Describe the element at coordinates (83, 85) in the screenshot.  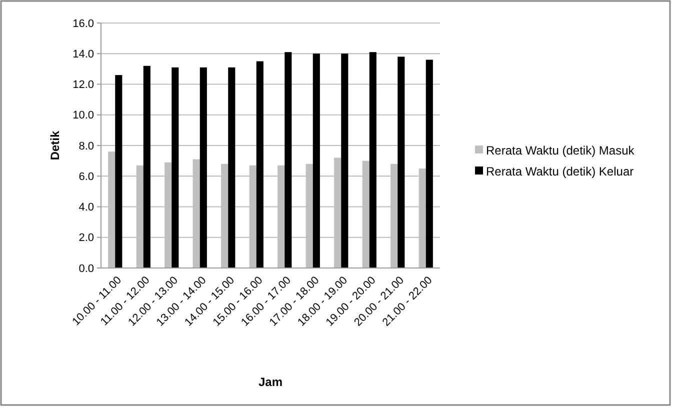
I see `y-tick-label: 12.0` at that location.